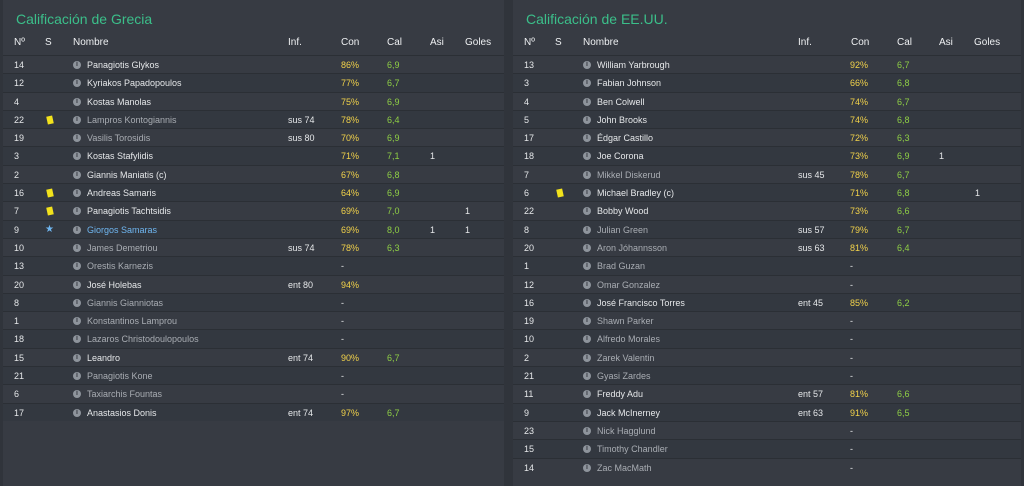 This screenshot has width=1024, height=486. Describe the element at coordinates (253, 411) in the screenshot. I see `player-row: 17 i Anastasios Donis ent 74 97% 6,7` at that location.